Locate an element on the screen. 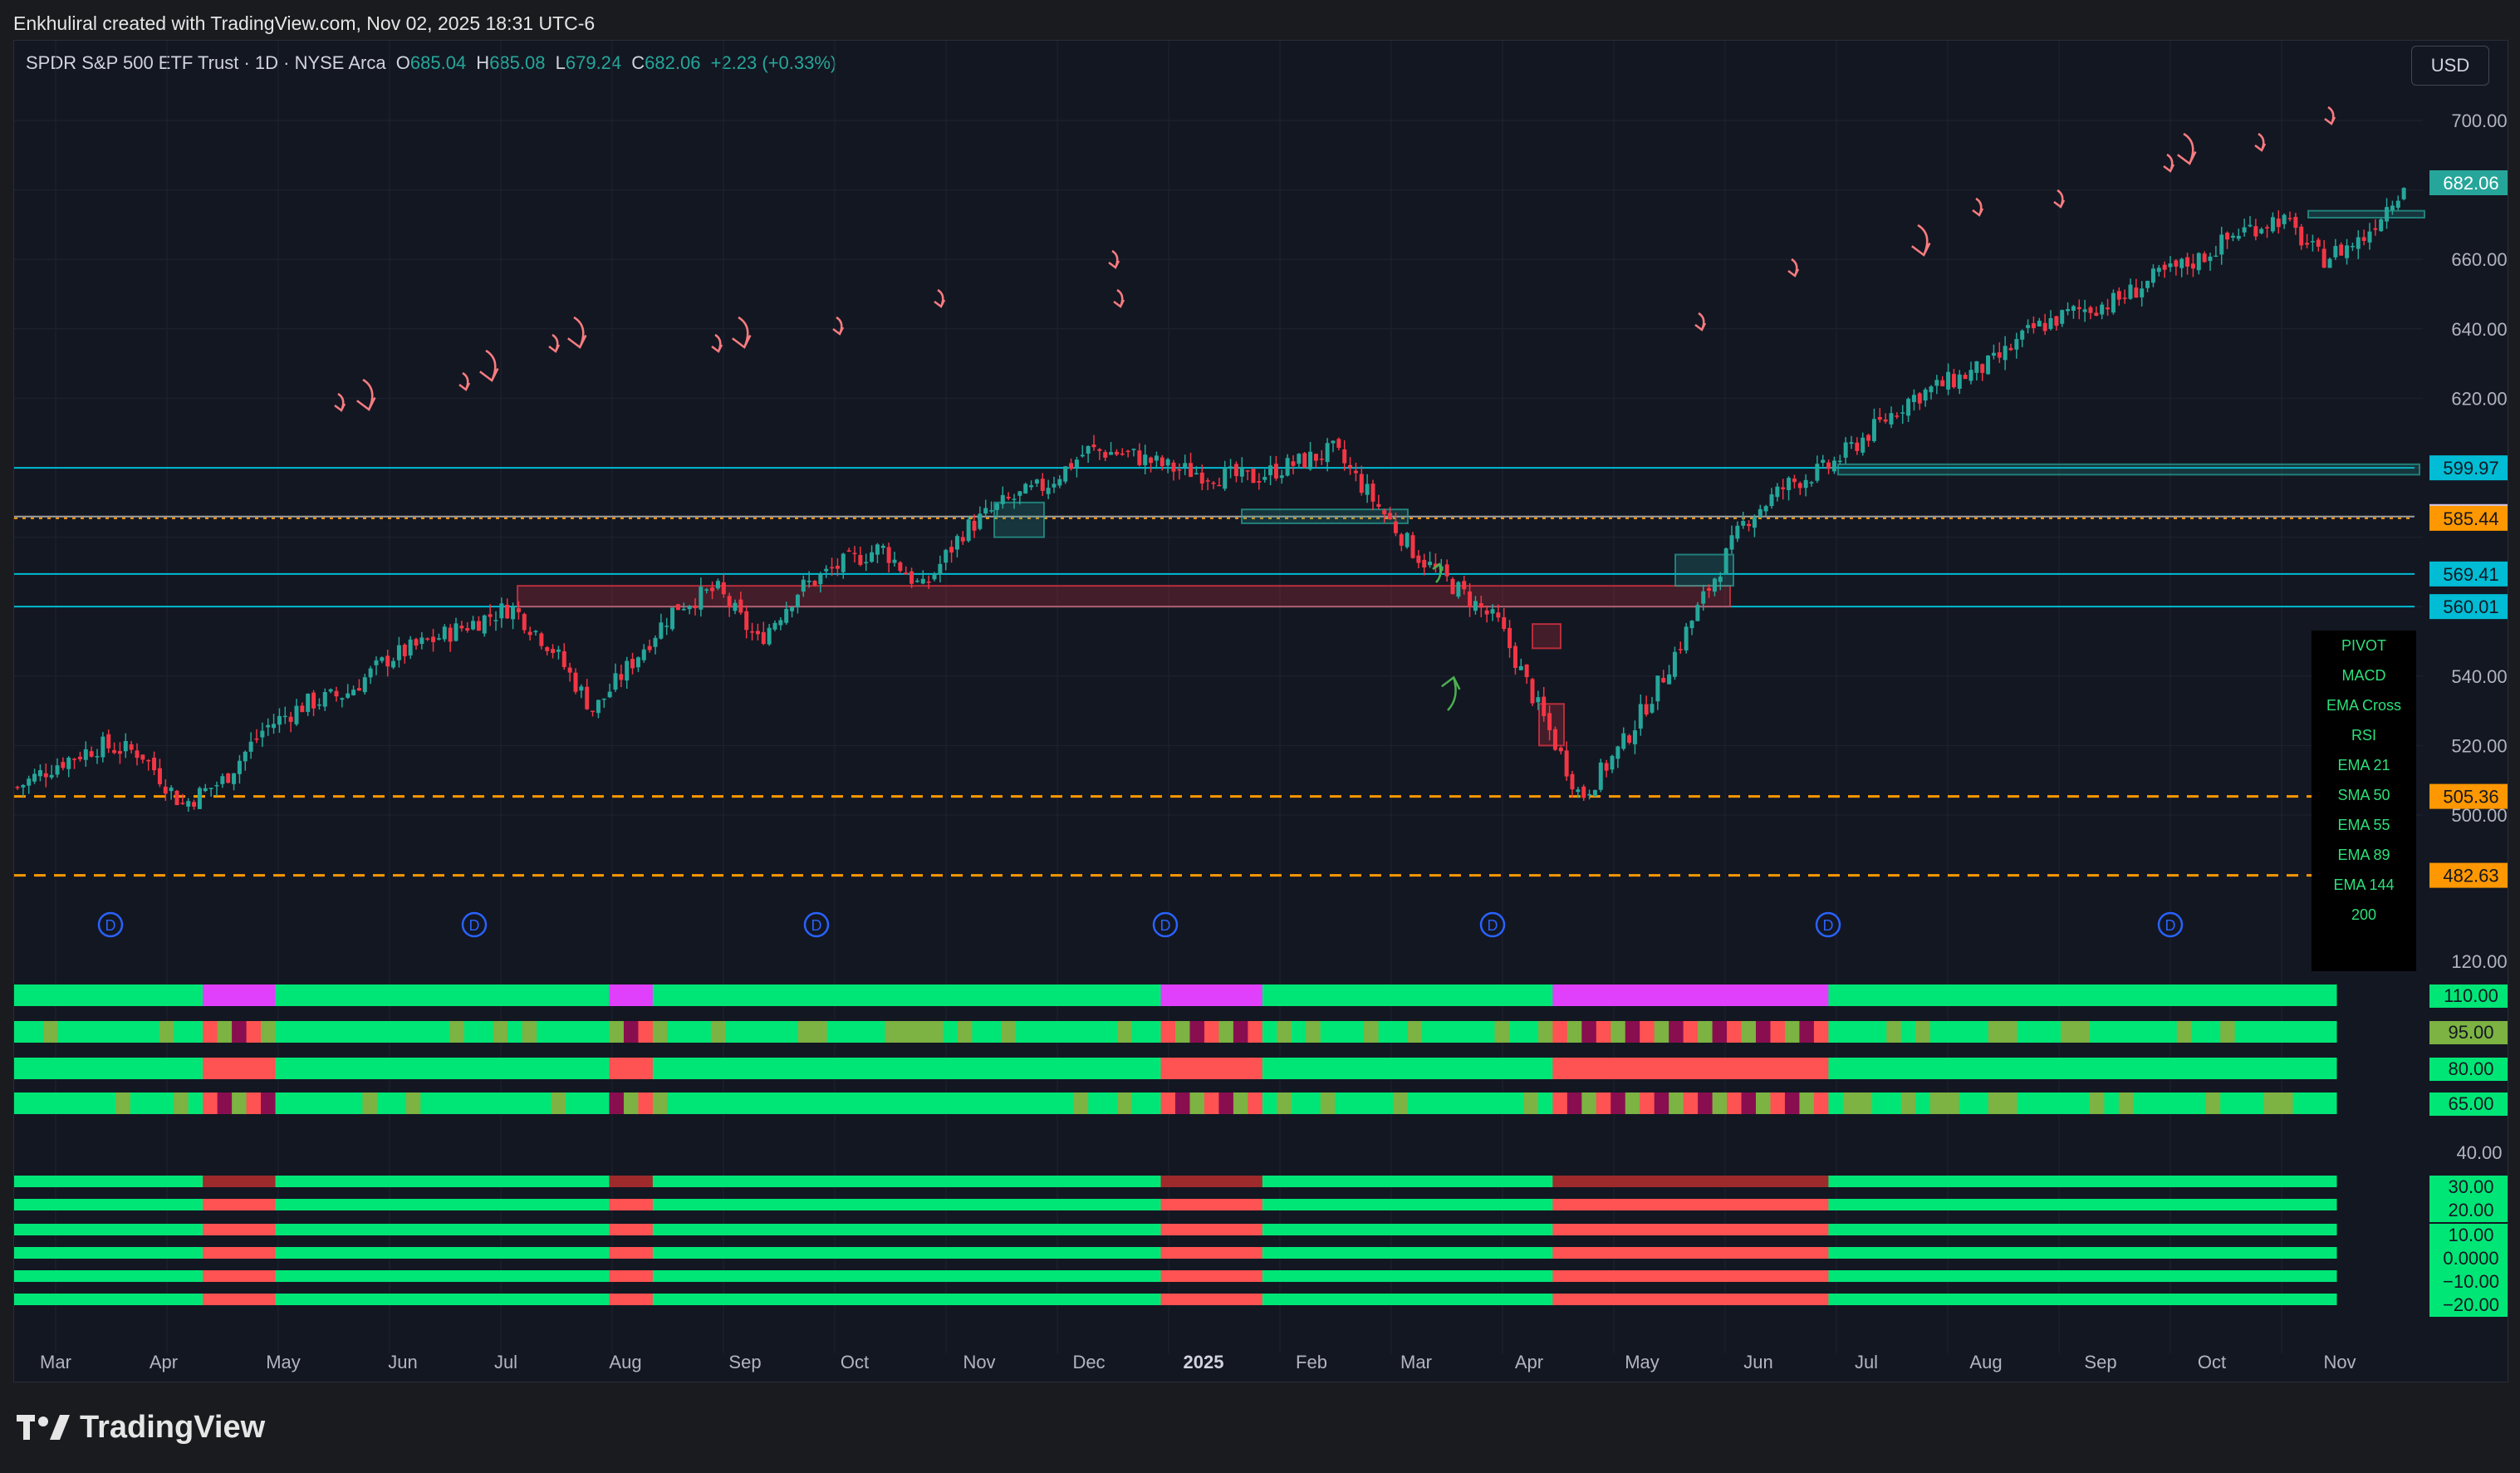 Image resolution: width=2520 pixels, height=1473 pixels. indicator-legend-item: RSI is located at coordinates (2363, 735).